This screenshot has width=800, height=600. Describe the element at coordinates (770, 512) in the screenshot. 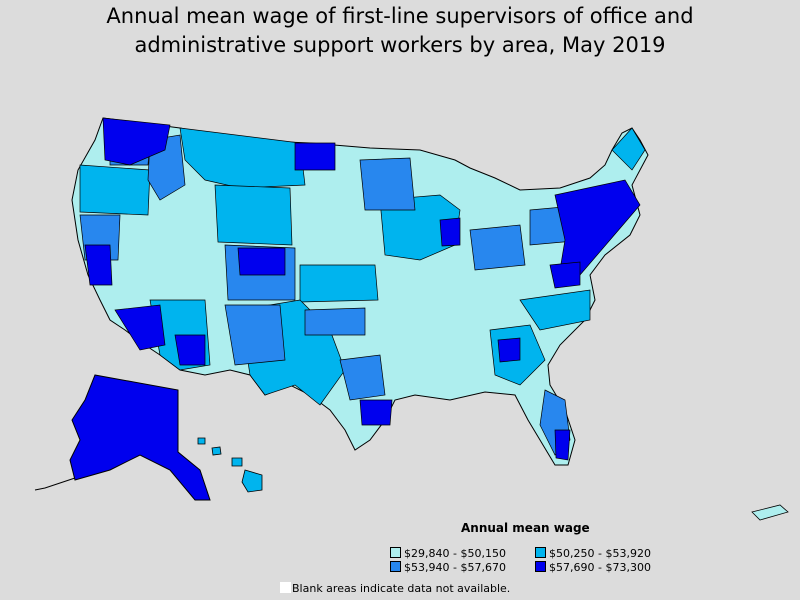

I see `puerto-rico` at that location.